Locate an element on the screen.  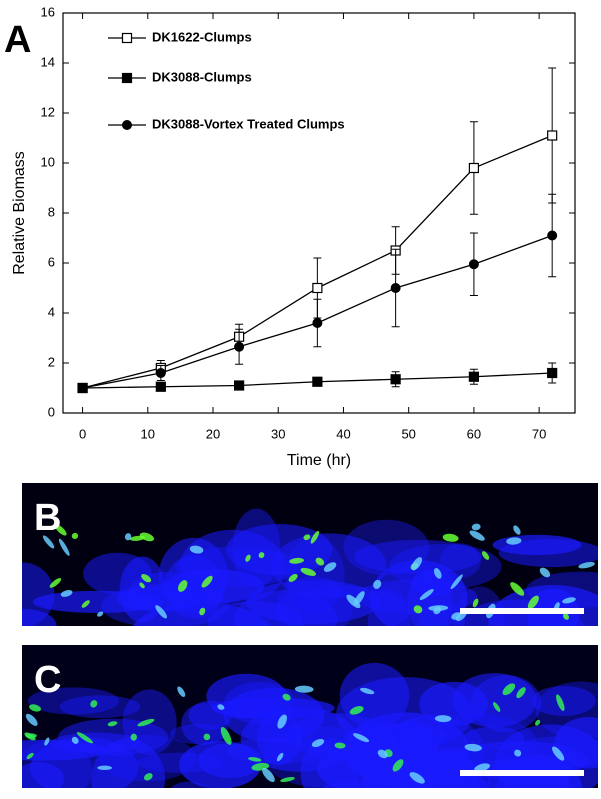
legend-label: DK3088-Vortex Treated Clumps is located at coordinates (248, 123).